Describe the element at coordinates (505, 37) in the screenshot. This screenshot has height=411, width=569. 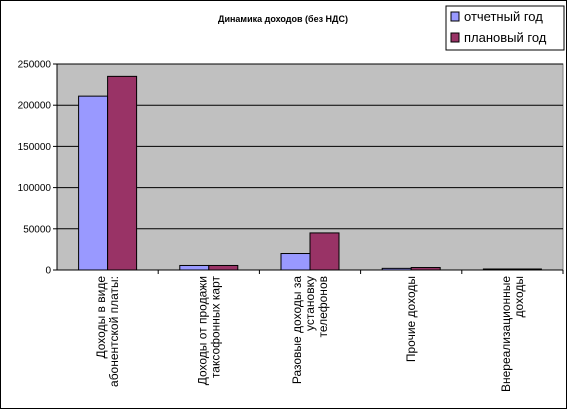
I see `legend-label: плановый год` at that location.